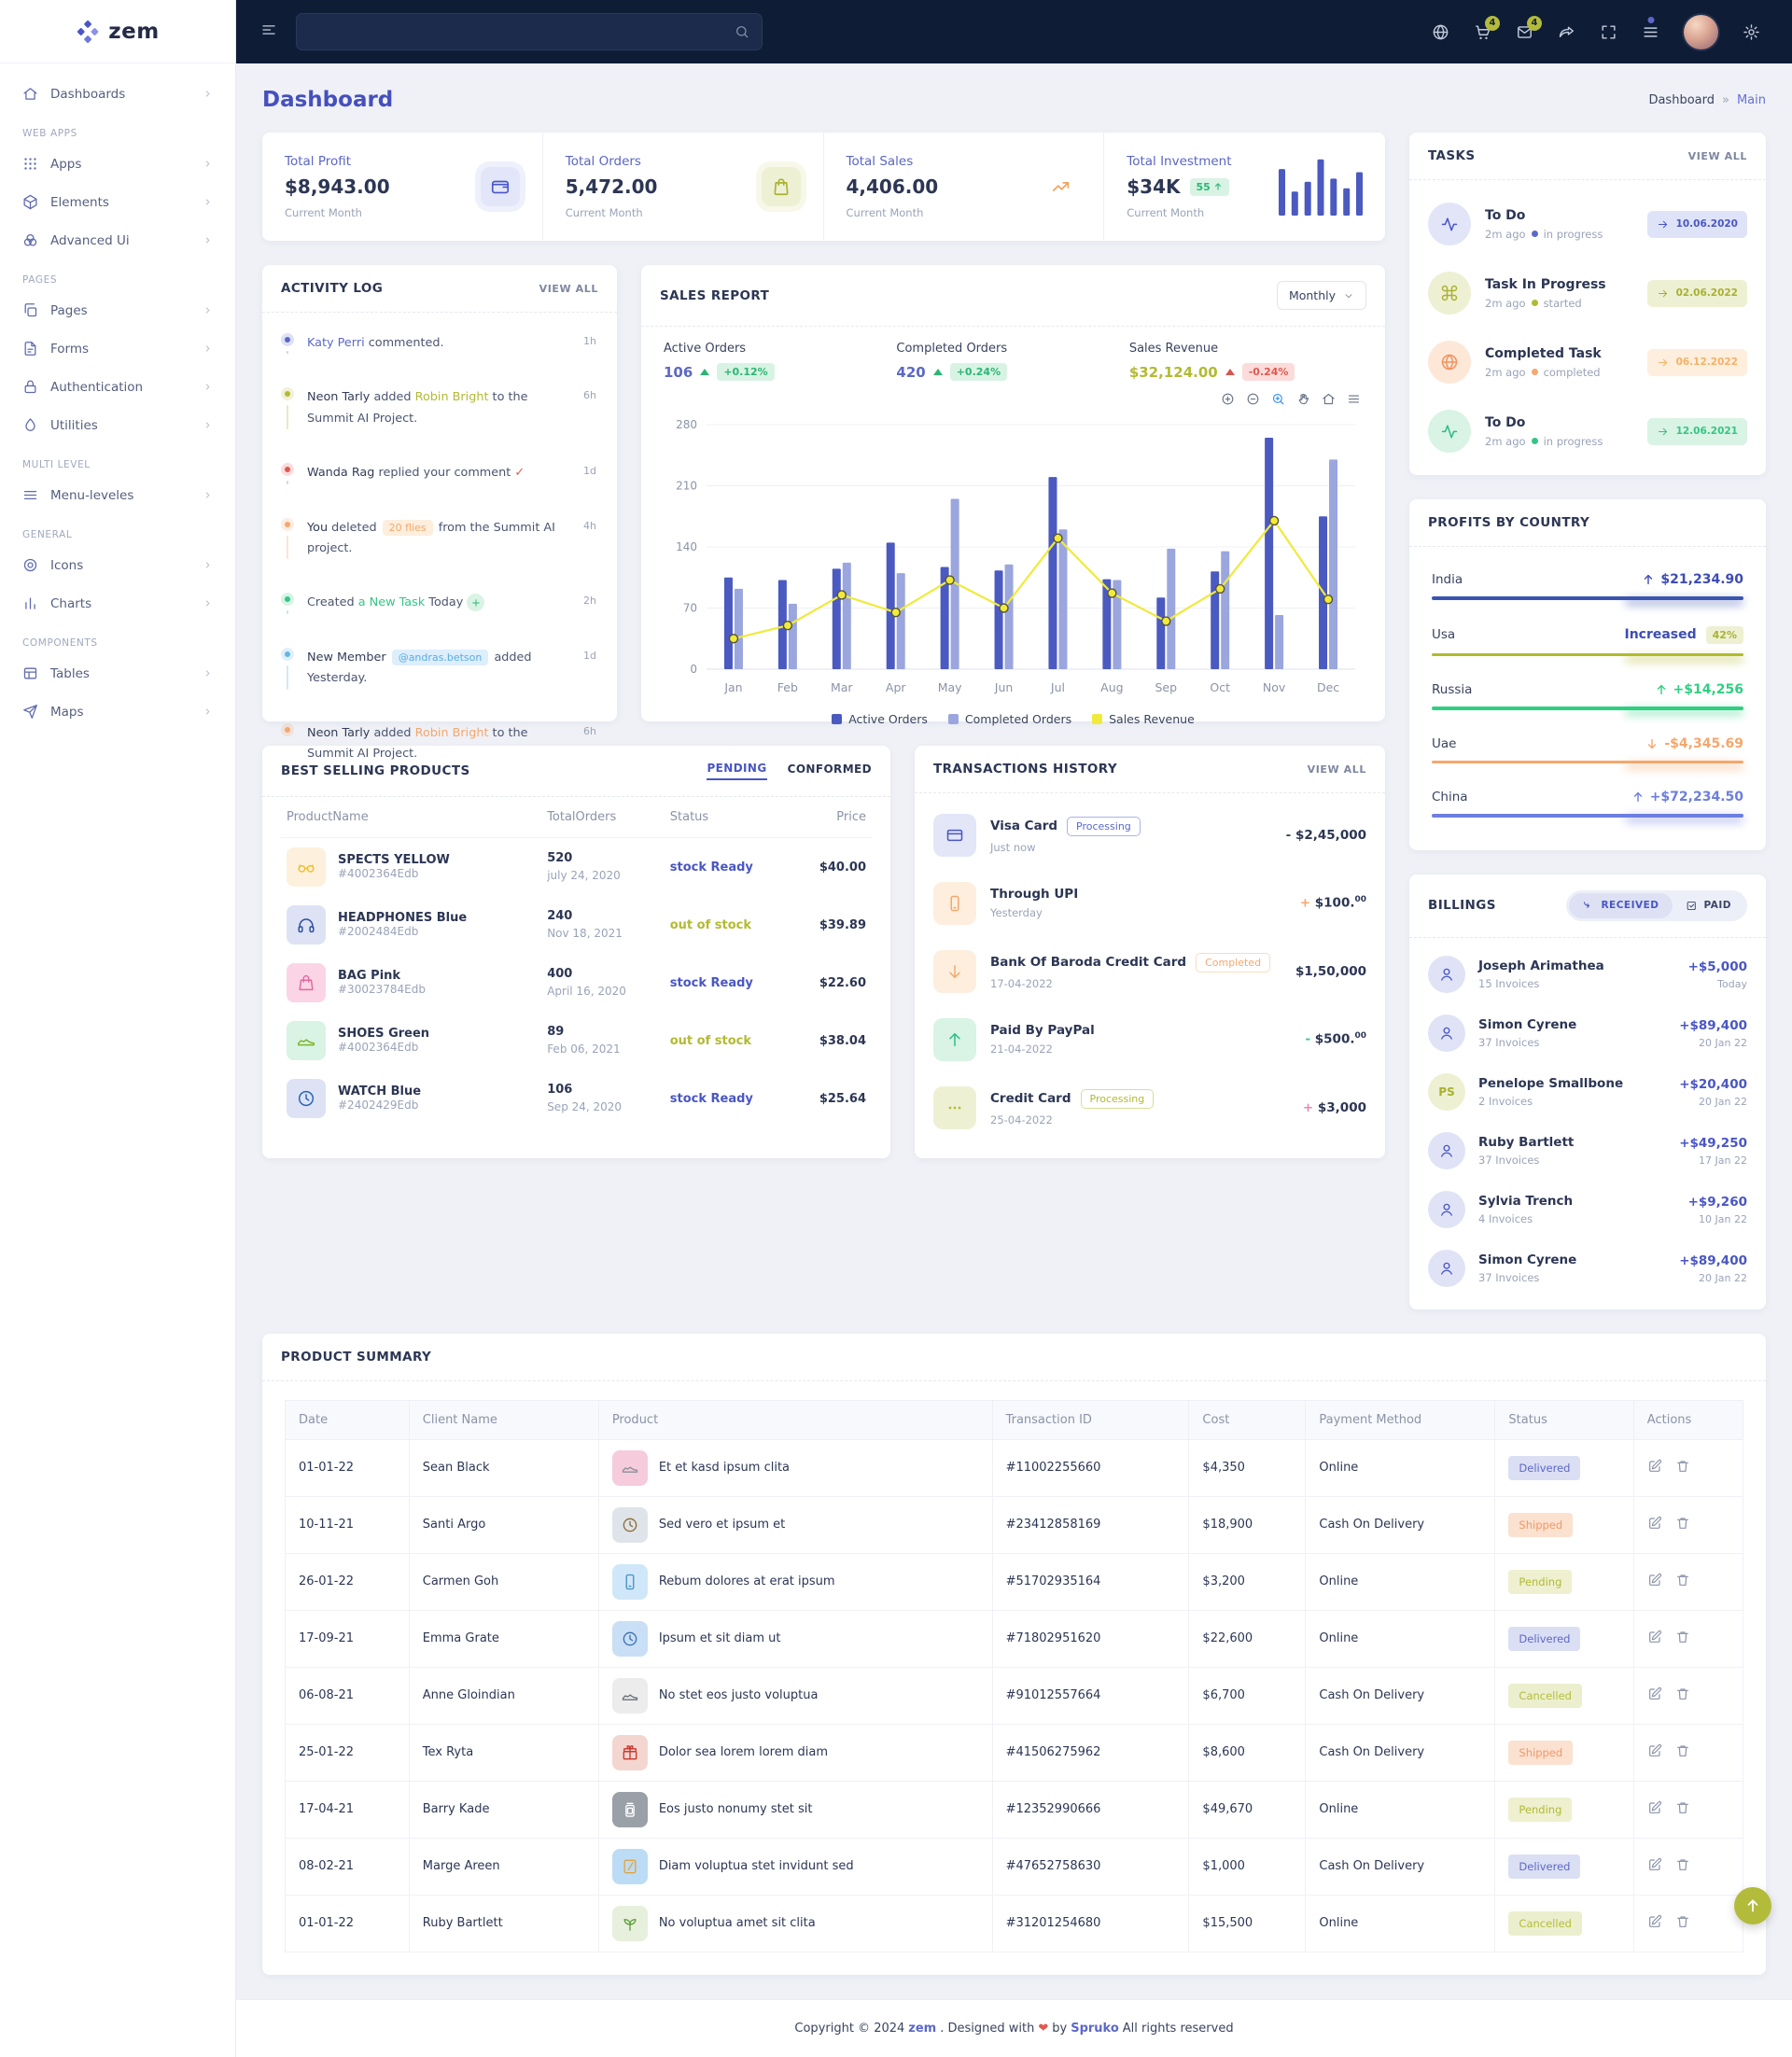 This screenshot has width=1792, height=2057. I want to click on header-expand-button, so click(1608, 32).